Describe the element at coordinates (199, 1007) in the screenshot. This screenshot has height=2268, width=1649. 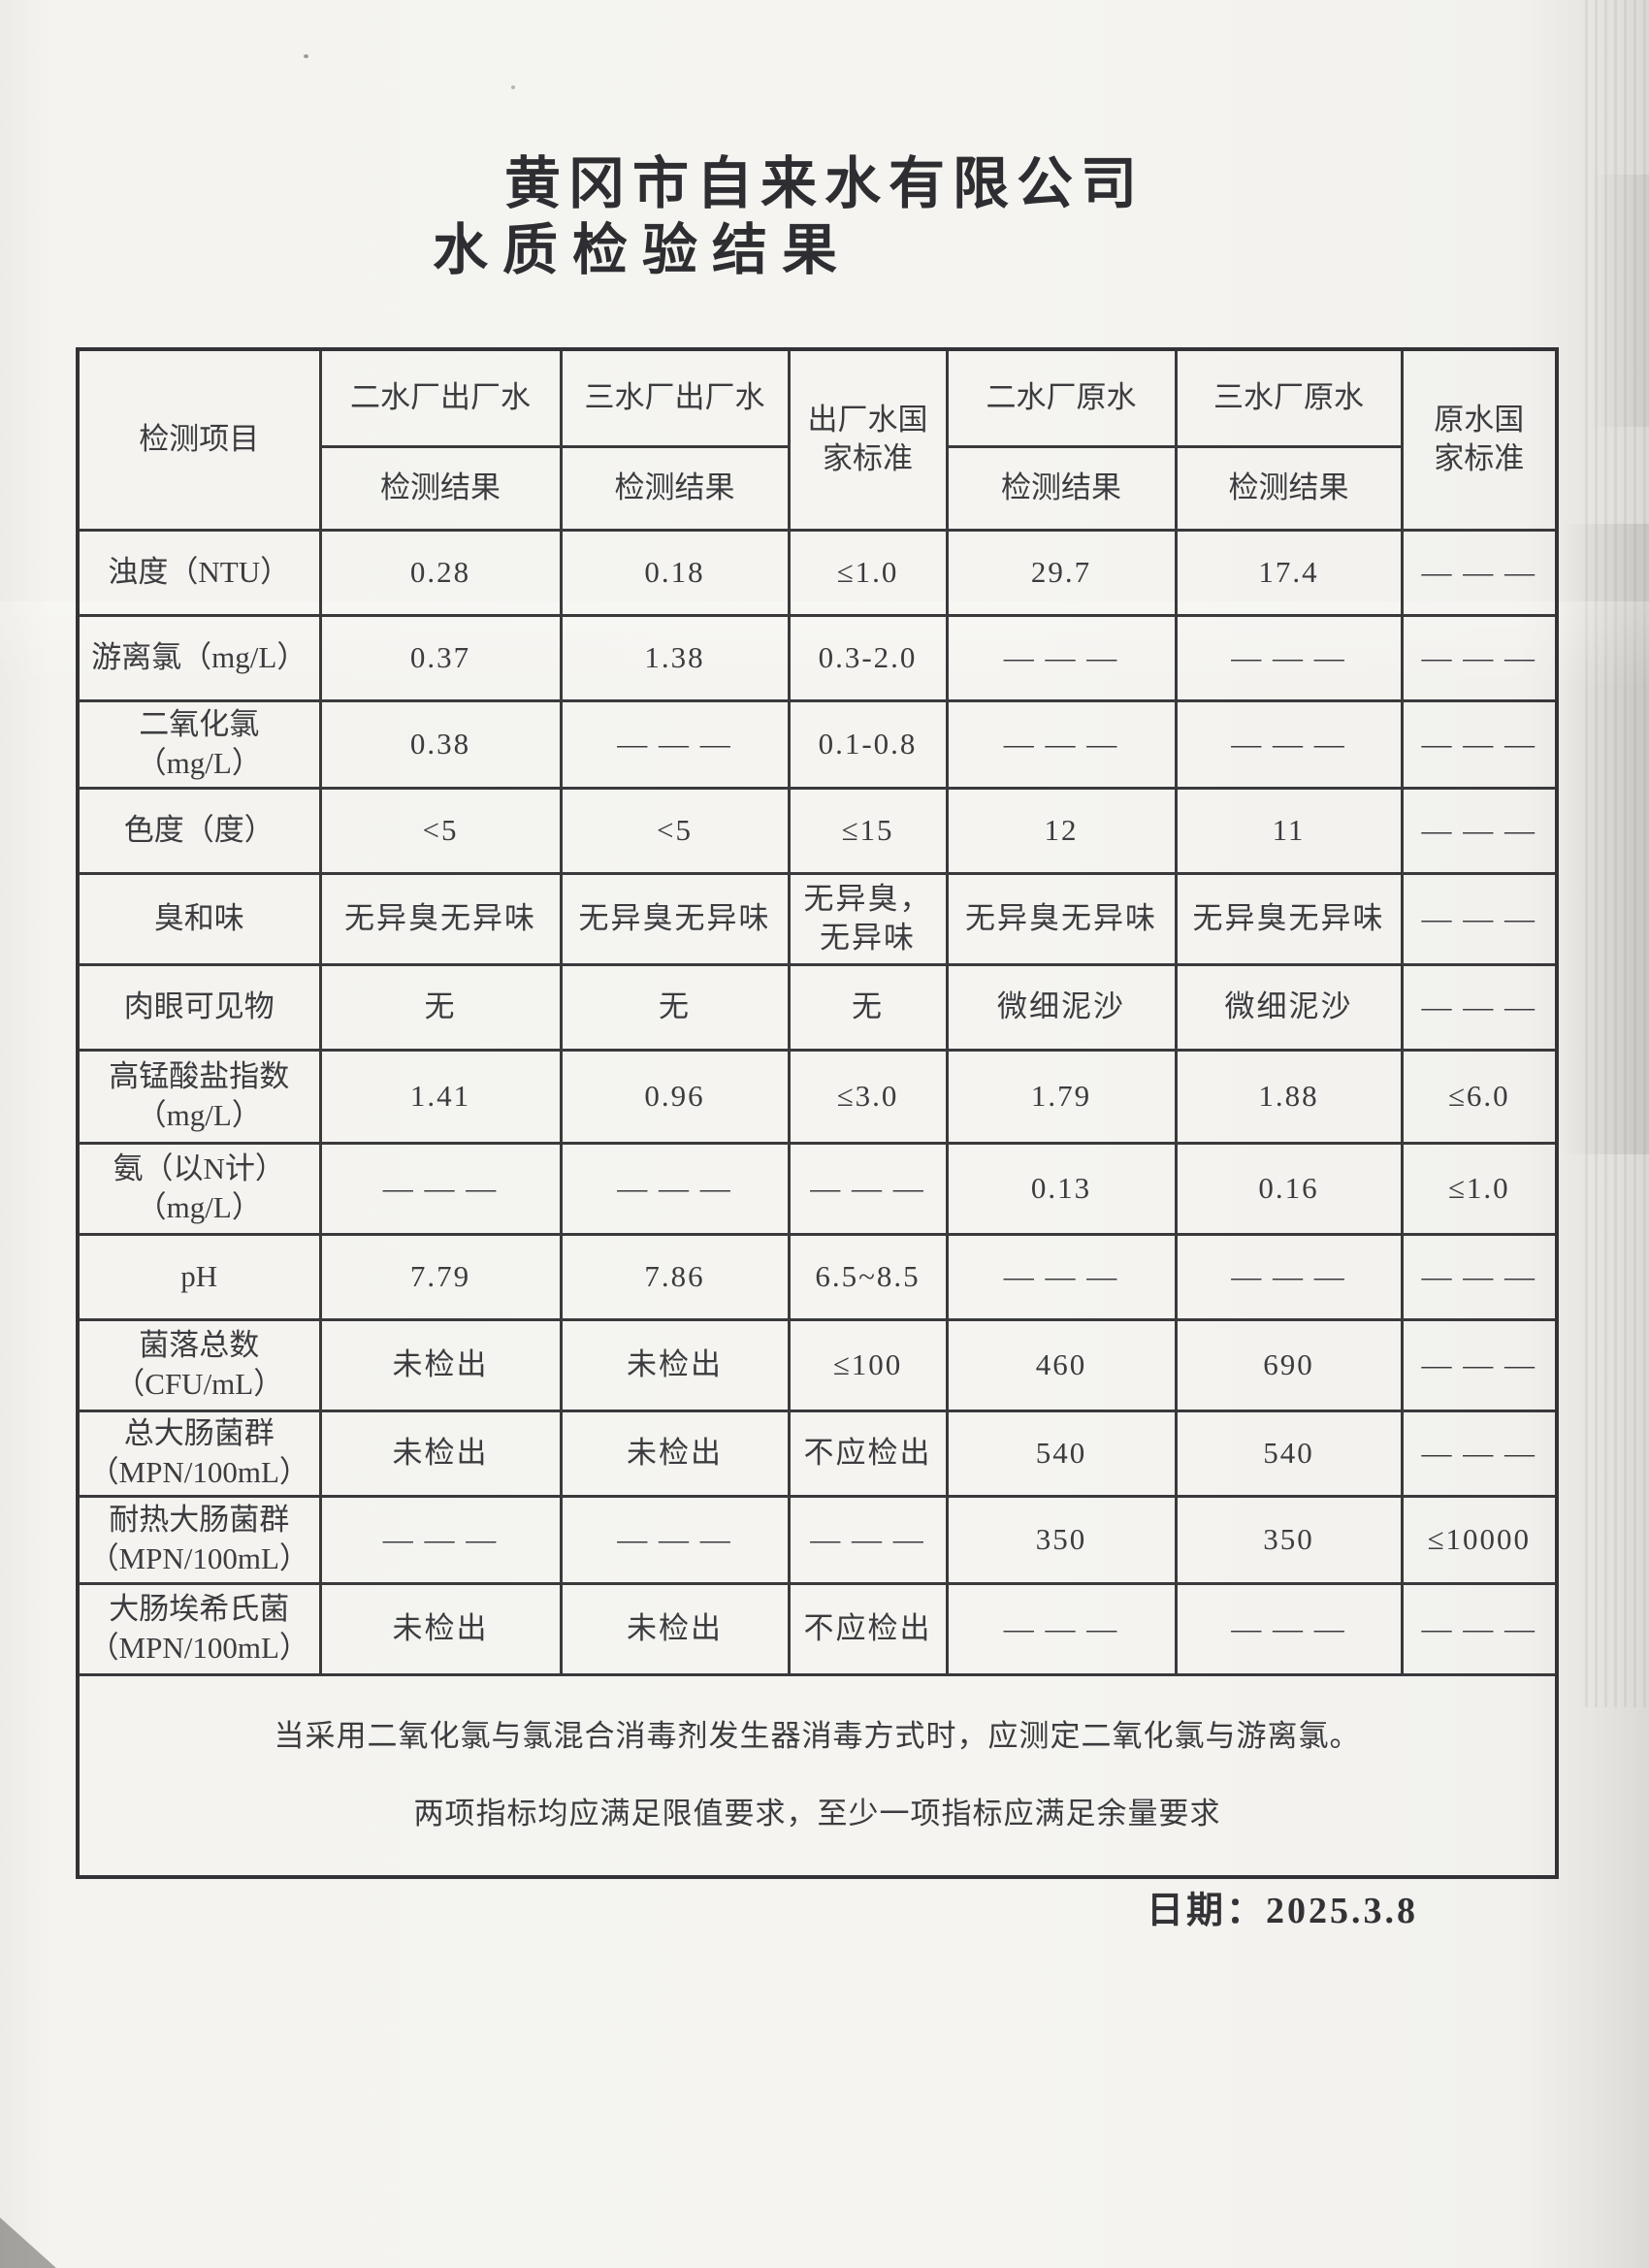
I see `row-item-label: 肉眼可见物` at that location.